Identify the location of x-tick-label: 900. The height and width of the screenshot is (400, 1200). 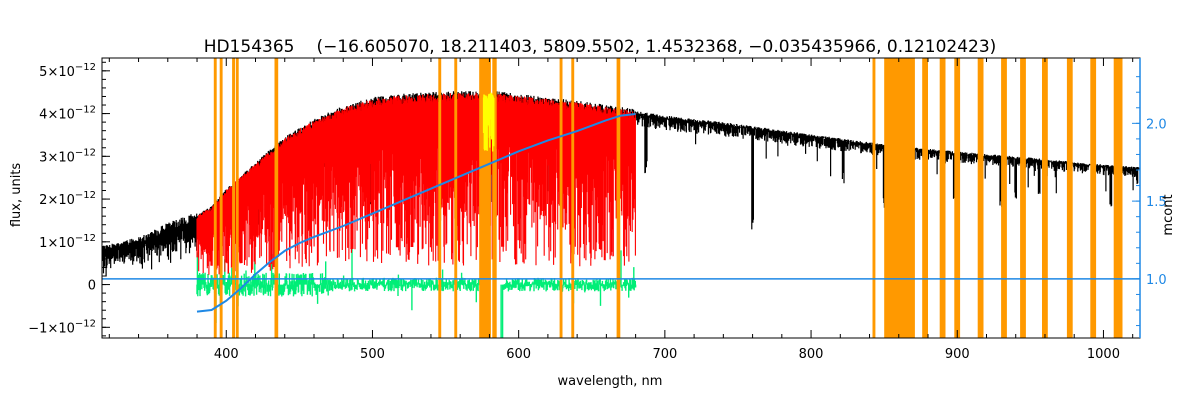
(957, 354).